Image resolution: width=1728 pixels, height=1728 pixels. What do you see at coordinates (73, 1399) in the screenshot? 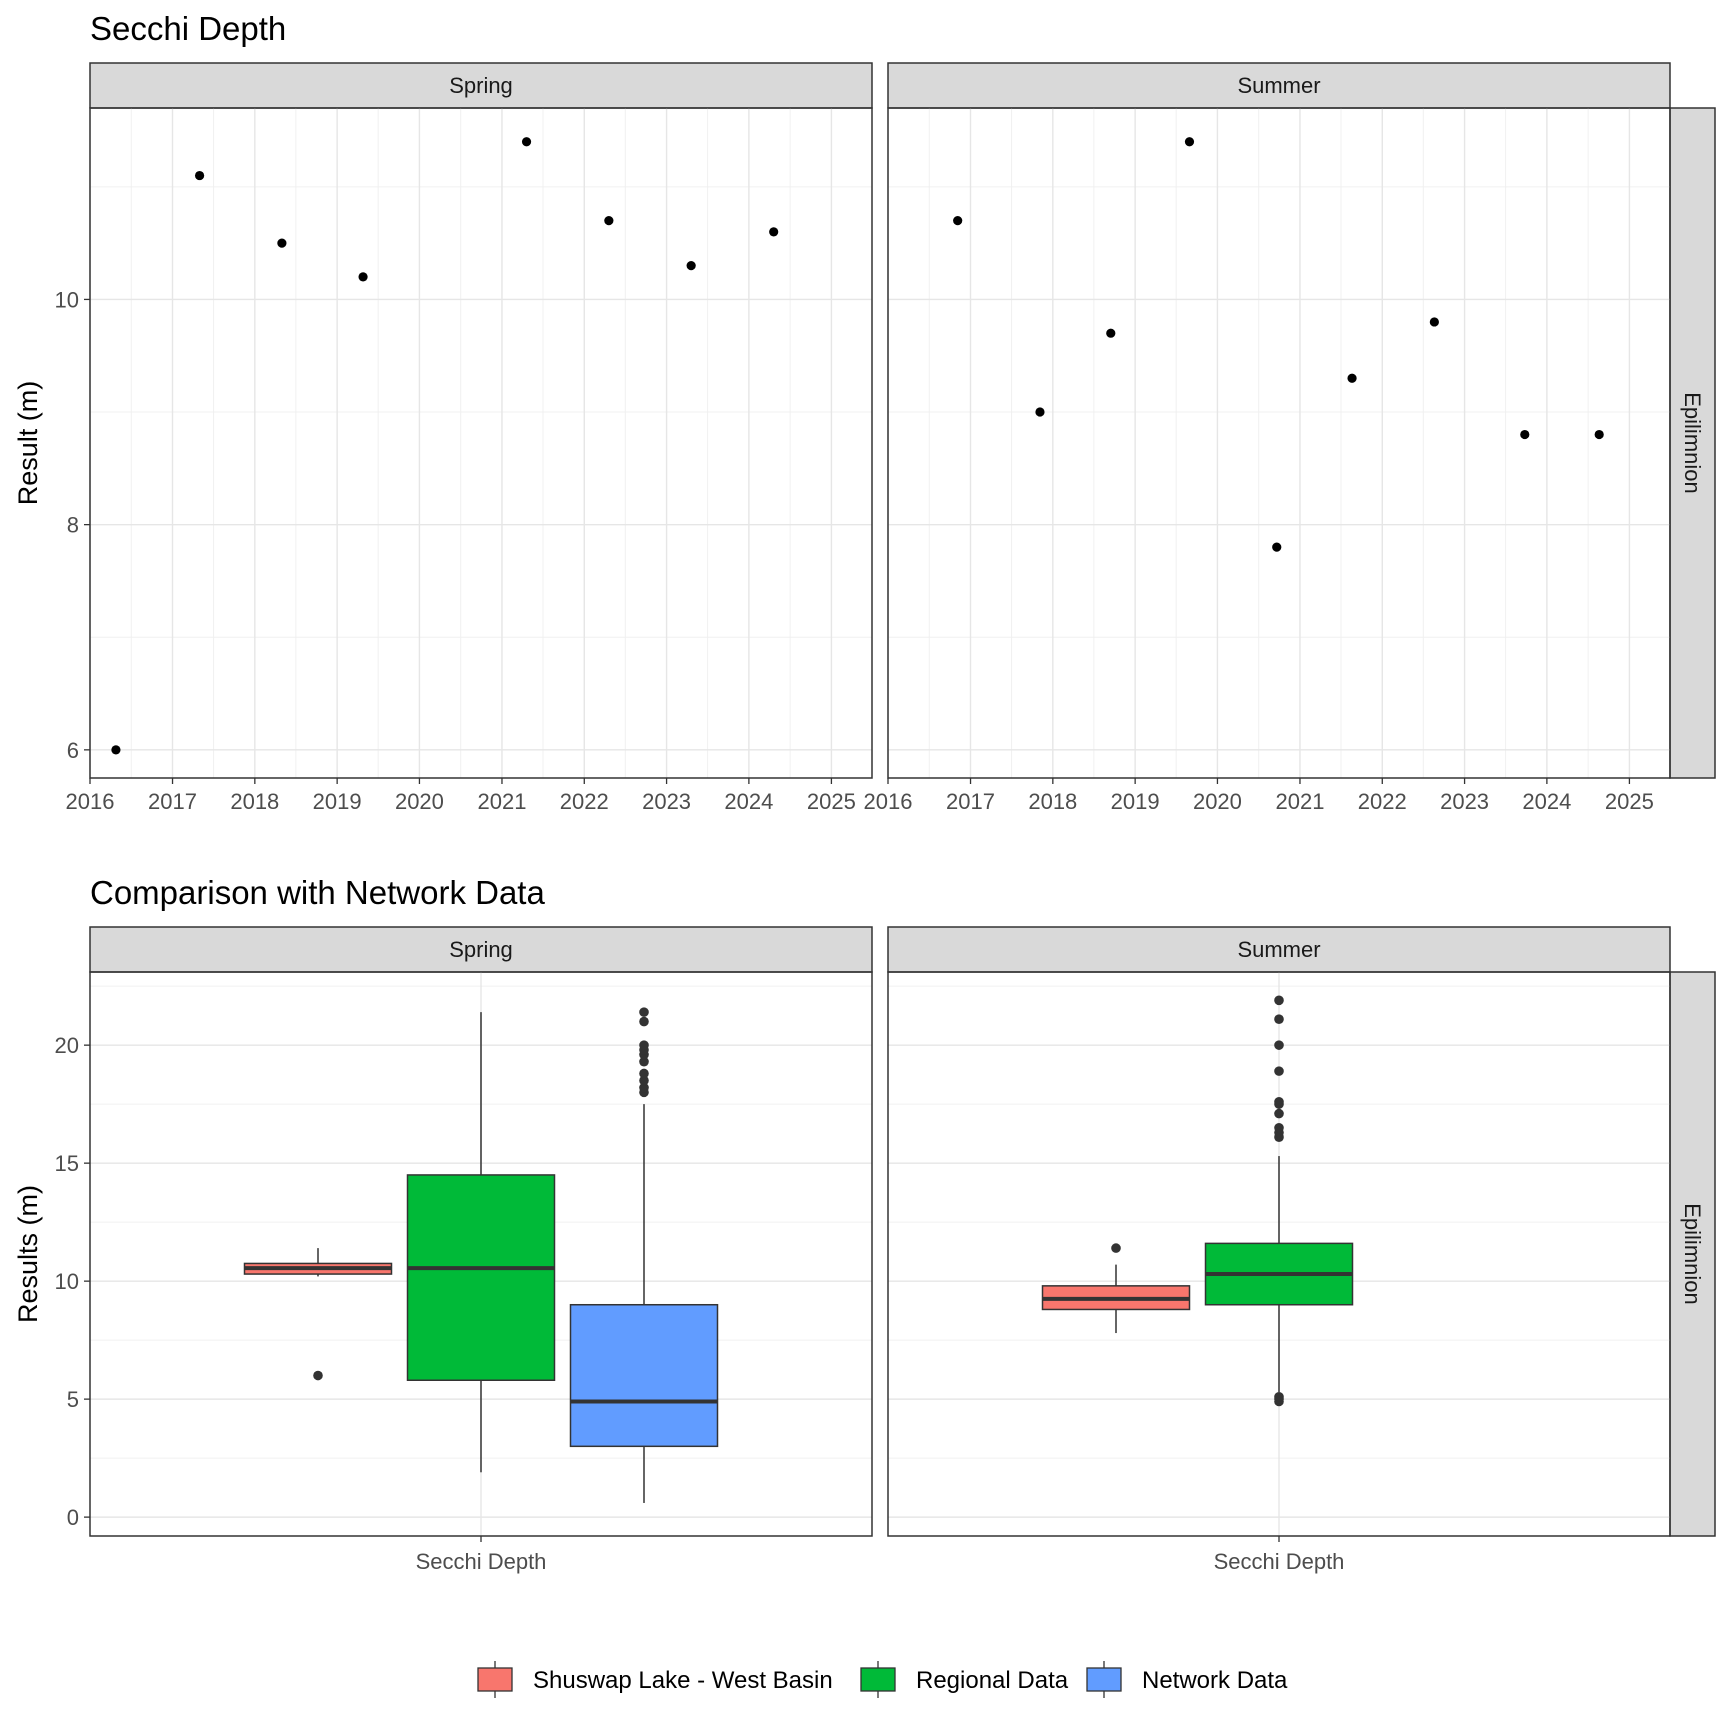
I see `y-tick-label: 5` at bounding box center [73, 1399].